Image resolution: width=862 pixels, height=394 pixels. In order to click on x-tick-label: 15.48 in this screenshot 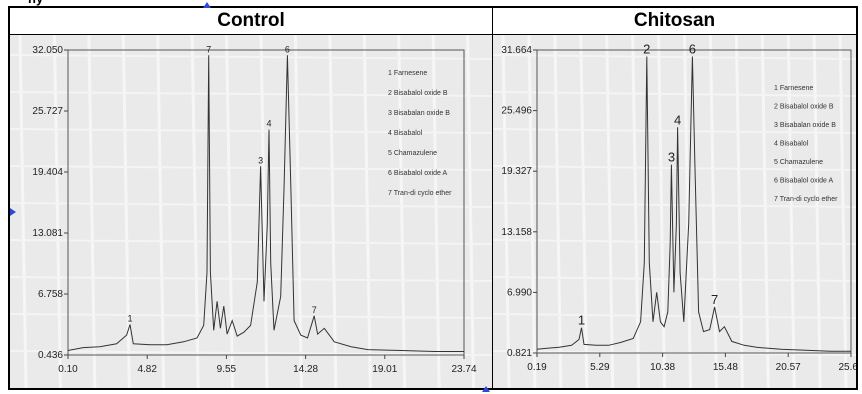, I will do `click(725, 367)`.